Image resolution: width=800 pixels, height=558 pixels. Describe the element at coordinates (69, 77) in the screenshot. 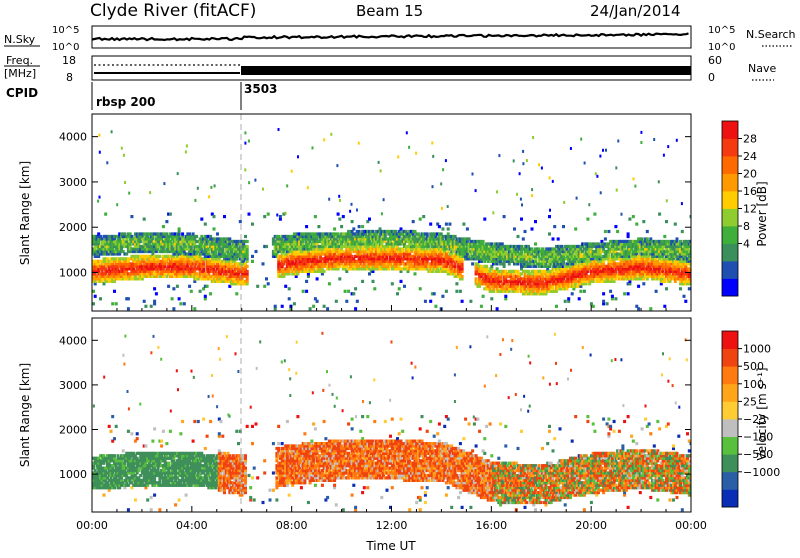

I see `freq-tick-bottom: 8` at that location.